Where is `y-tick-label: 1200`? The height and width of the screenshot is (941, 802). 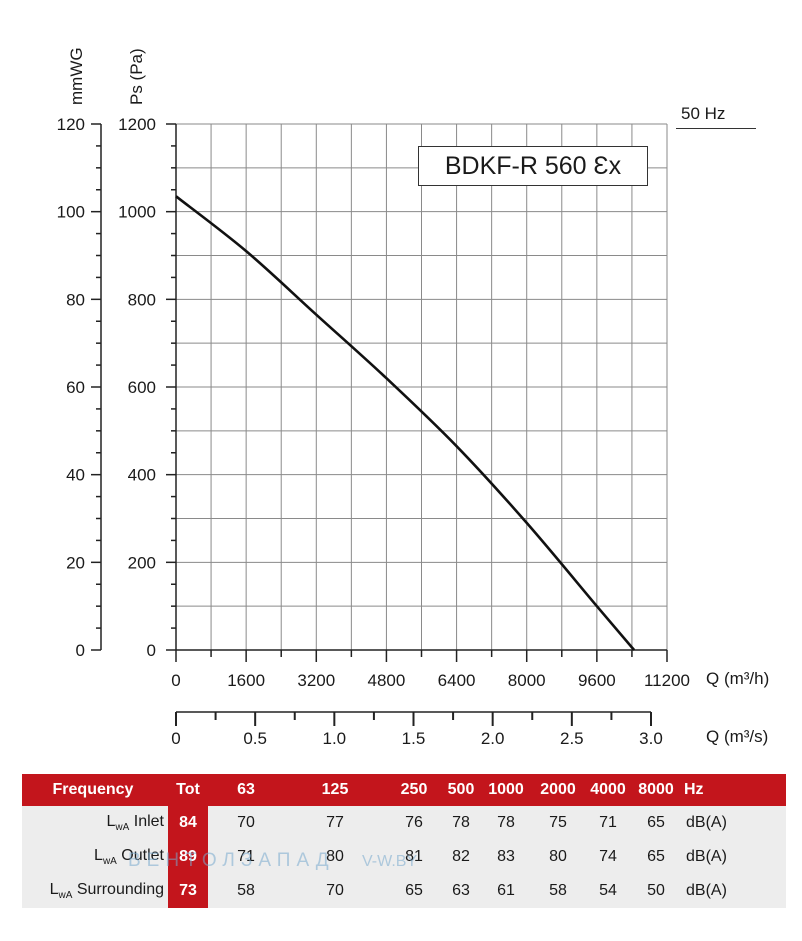
y-tick-label: 1200 is located at coordinates (137, 124).